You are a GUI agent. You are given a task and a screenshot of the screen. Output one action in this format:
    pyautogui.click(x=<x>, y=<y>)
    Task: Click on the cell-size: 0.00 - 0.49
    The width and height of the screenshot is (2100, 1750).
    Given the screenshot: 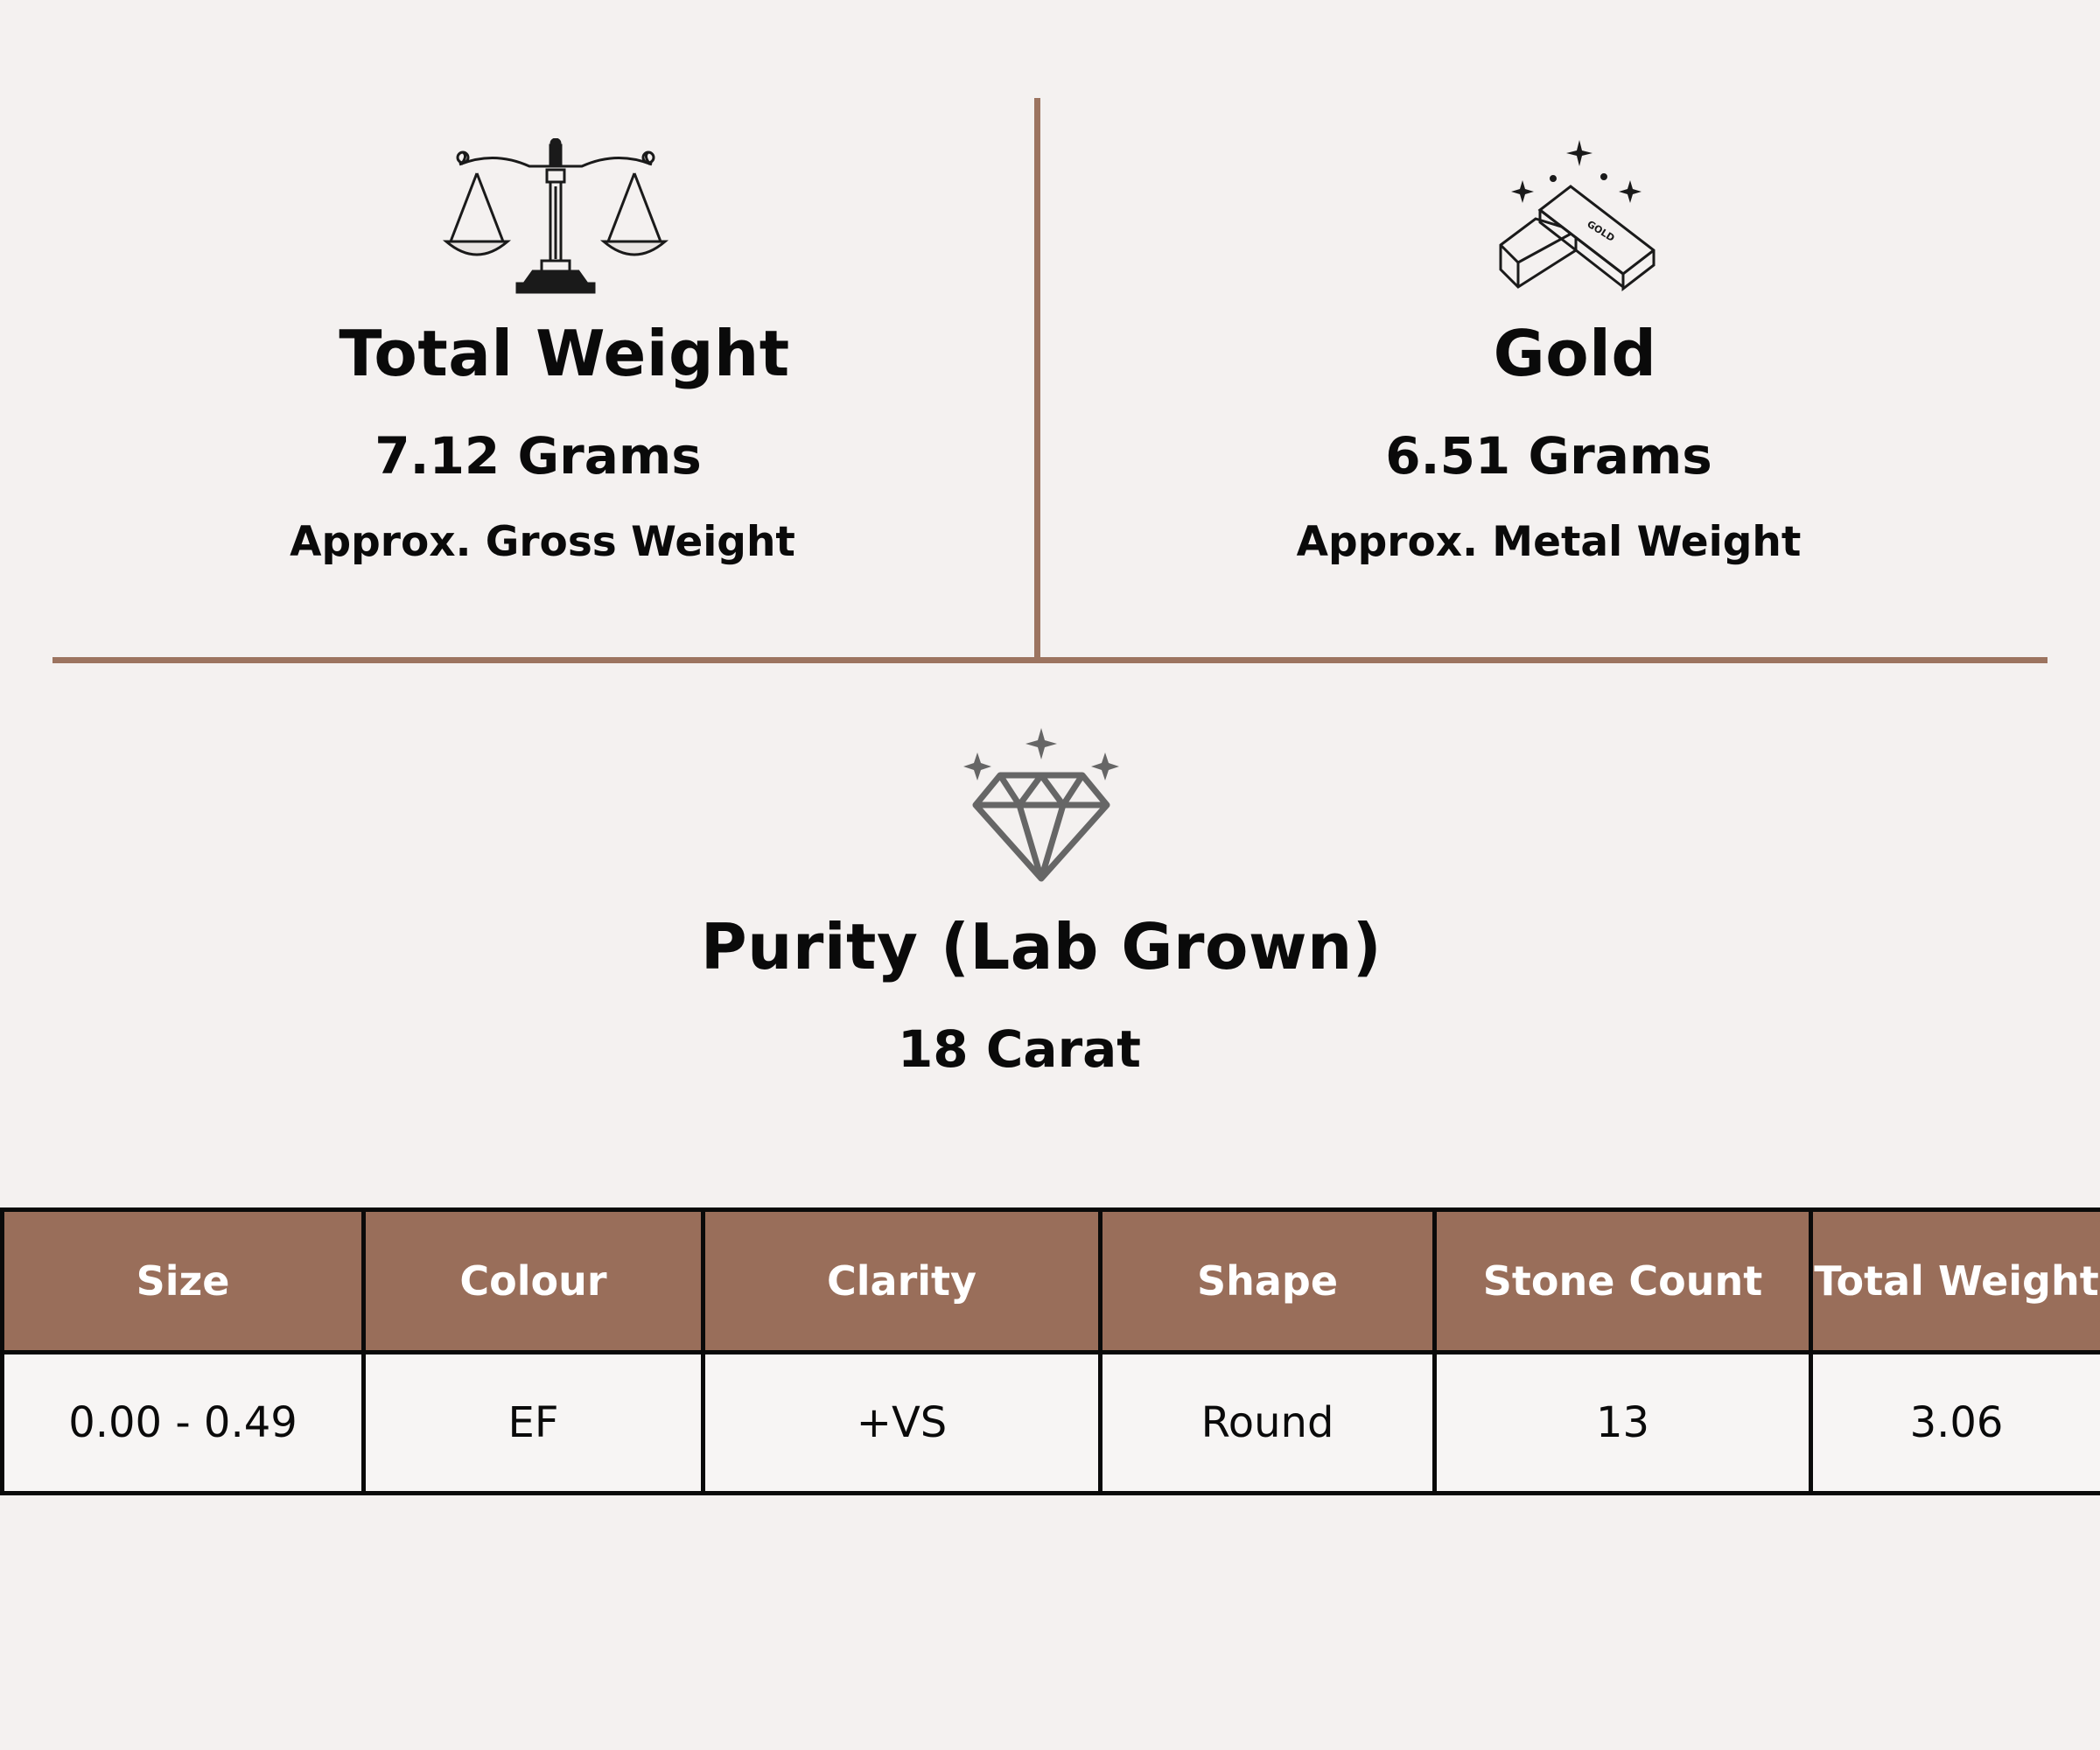 What is the action you would take?
    pyautogui.click(x=183, y=1422)
    